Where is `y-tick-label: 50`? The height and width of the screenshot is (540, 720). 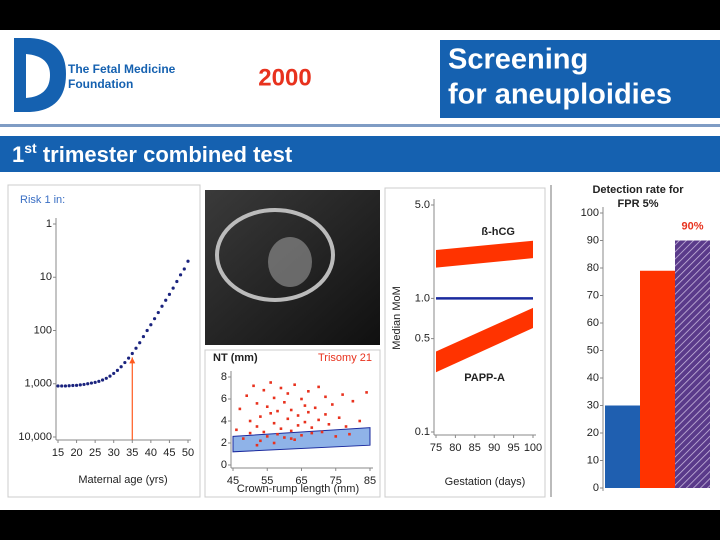
y-tick-label: 50 is located at coordinates (593, 350).